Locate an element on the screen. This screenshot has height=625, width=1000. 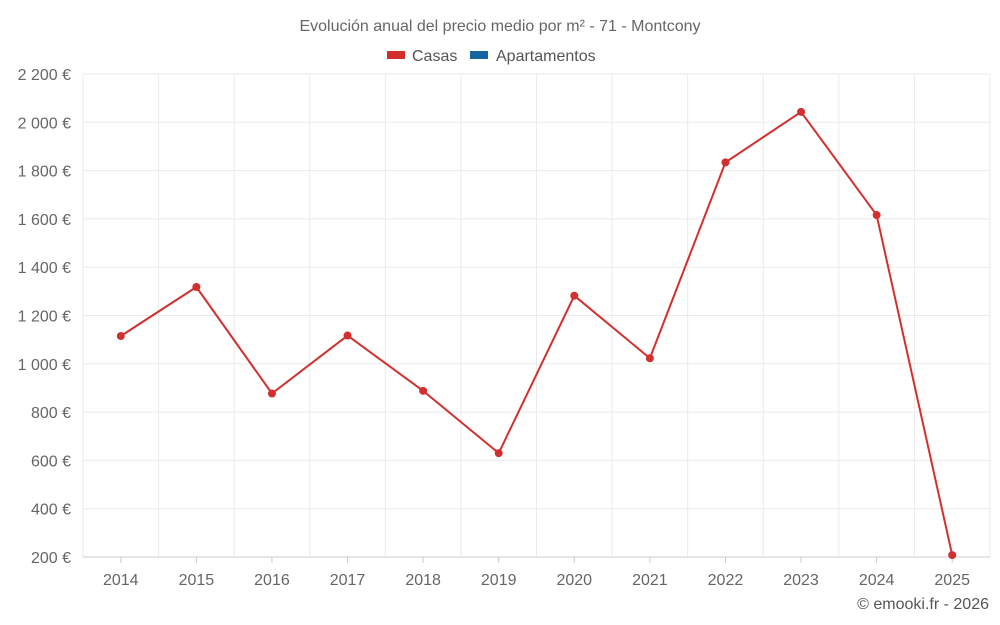
y-tick-label: 800 € is located at coordinates (51, 413).